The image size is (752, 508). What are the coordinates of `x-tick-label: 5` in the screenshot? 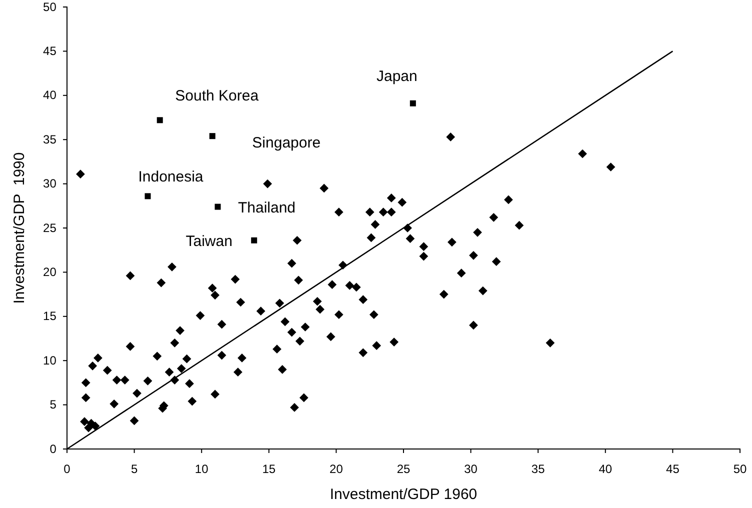 It's located at (134, 469).